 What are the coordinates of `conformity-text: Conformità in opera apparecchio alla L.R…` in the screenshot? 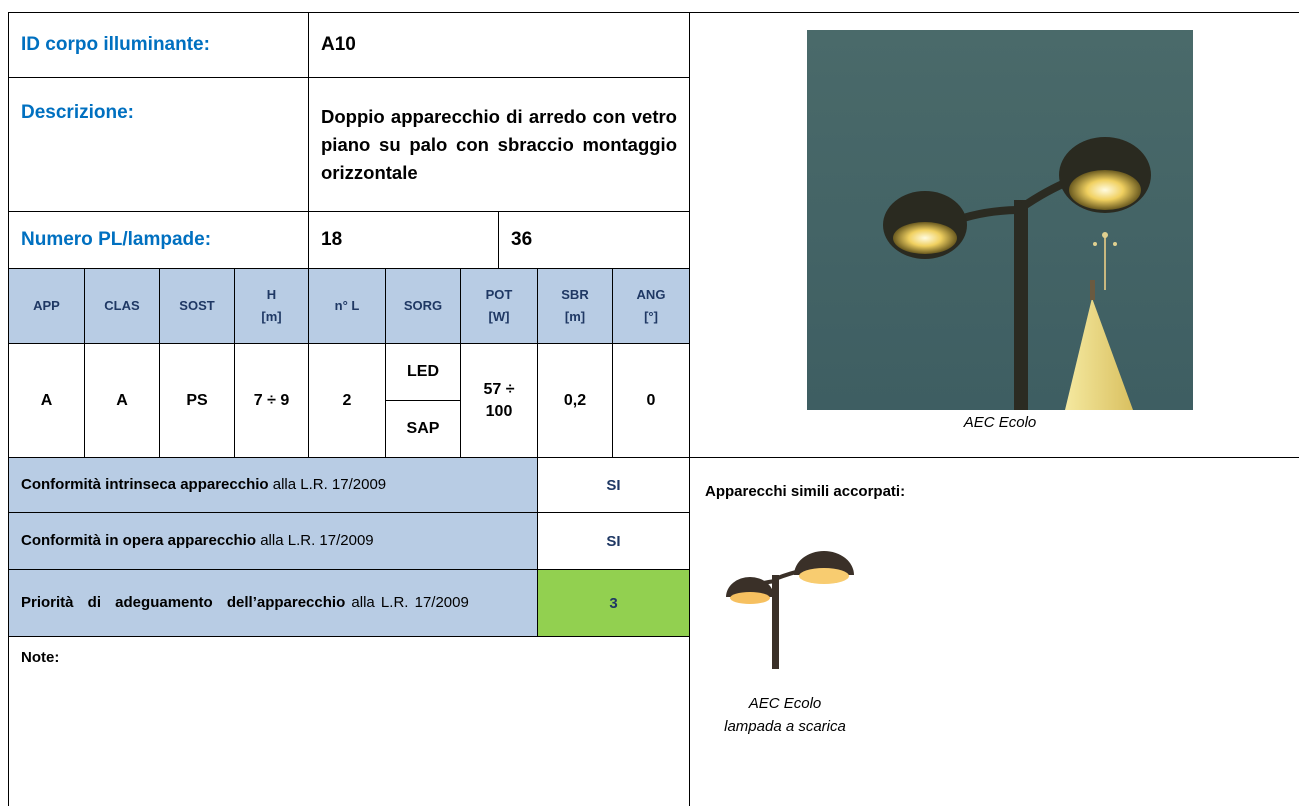 It's located at (197, 541).